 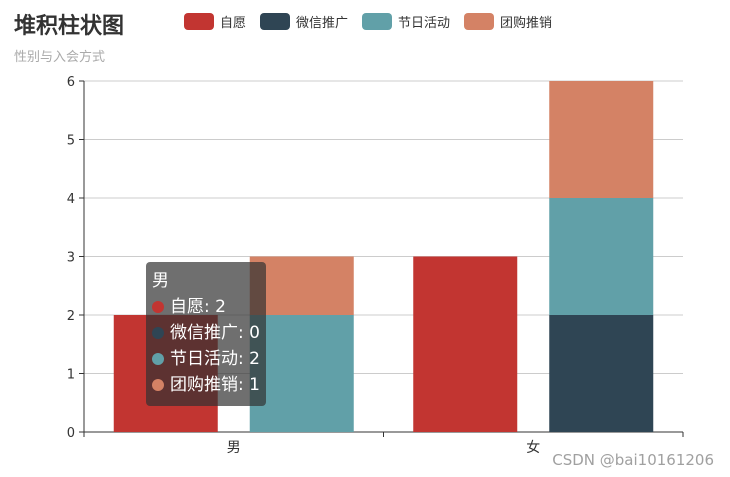 I want to click on x-tick-label: 男, so click(x=234, y=448).